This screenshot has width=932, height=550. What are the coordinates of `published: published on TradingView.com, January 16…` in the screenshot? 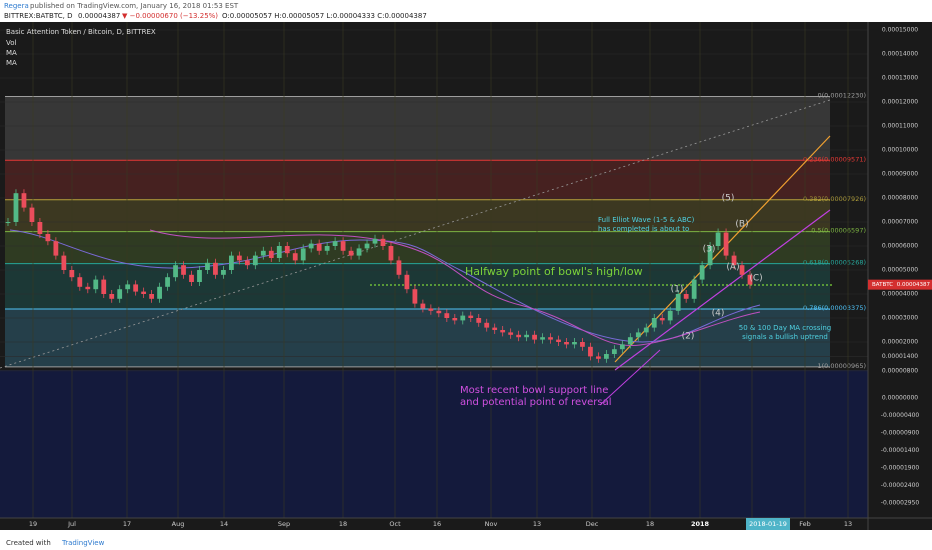 It's located at (134, 6).